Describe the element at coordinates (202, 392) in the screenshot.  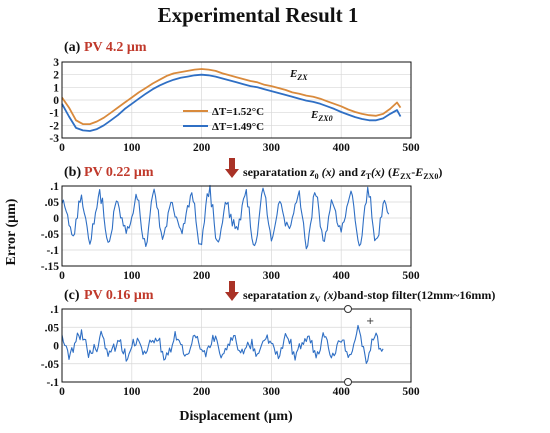
I see `panel-c-xtick: 200` at that location.